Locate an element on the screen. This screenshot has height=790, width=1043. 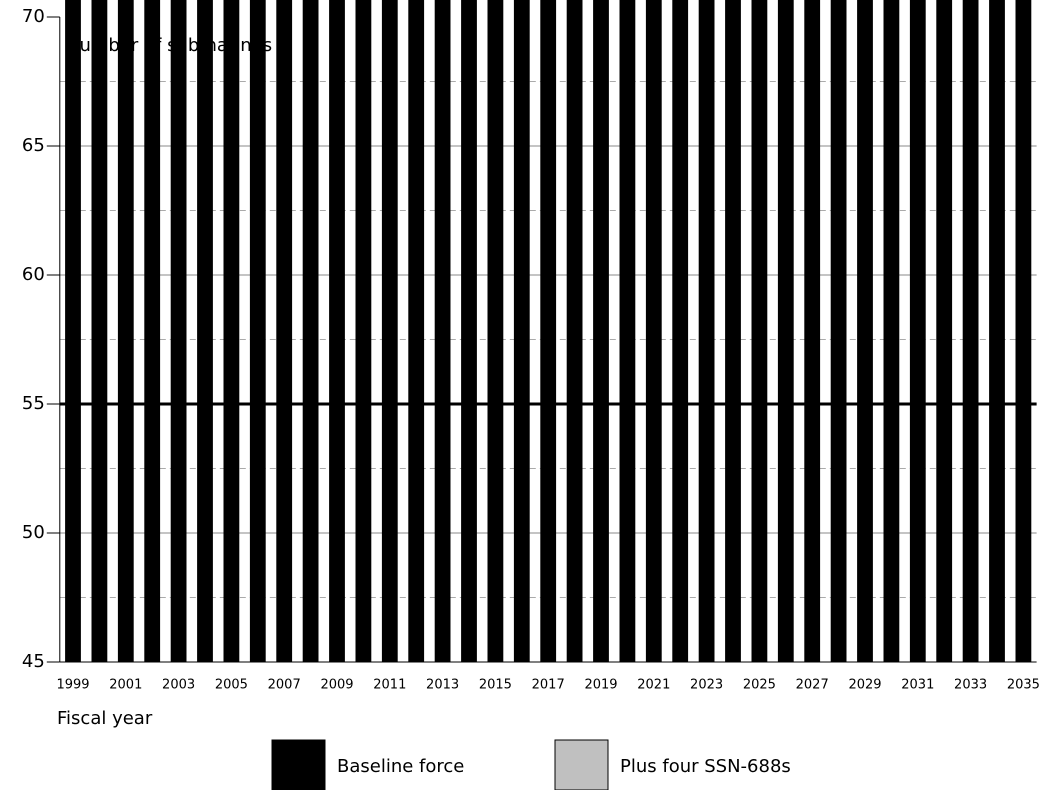
x-tick-label: 2001 is located at coordinates (125, 685).